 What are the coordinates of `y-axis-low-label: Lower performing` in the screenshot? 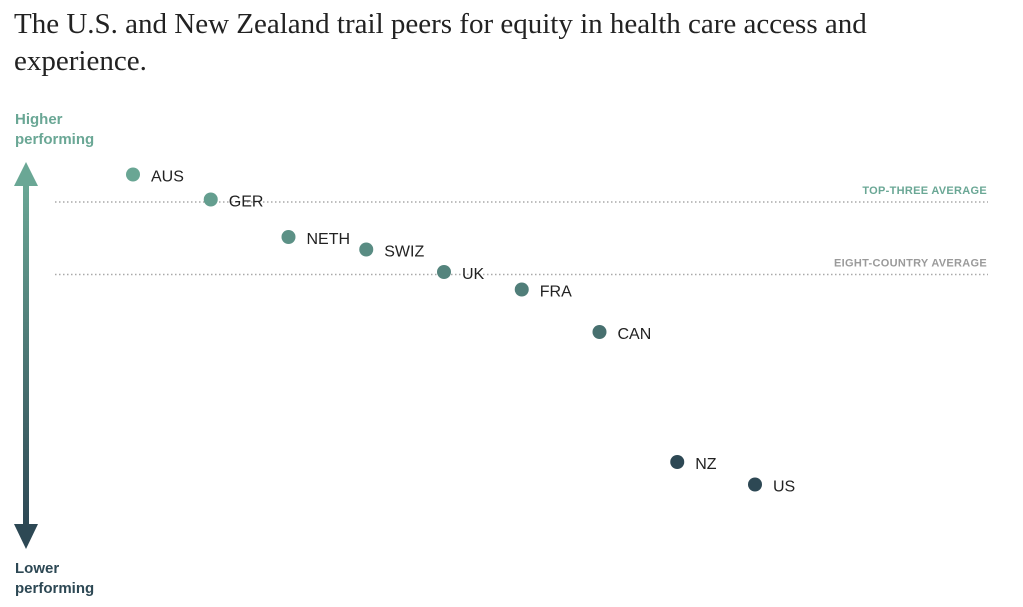 It's located at (54, 579).